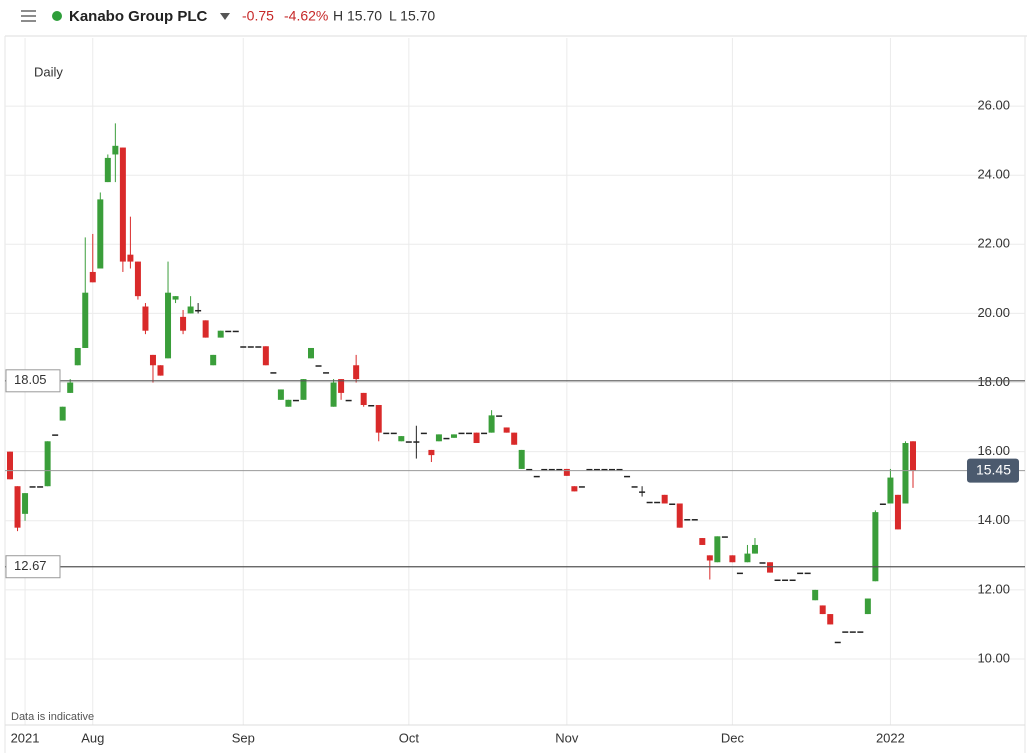 This screenshot has width=1027, height=753. I want to click on current-price-label: 15.45, so click(993, 469).